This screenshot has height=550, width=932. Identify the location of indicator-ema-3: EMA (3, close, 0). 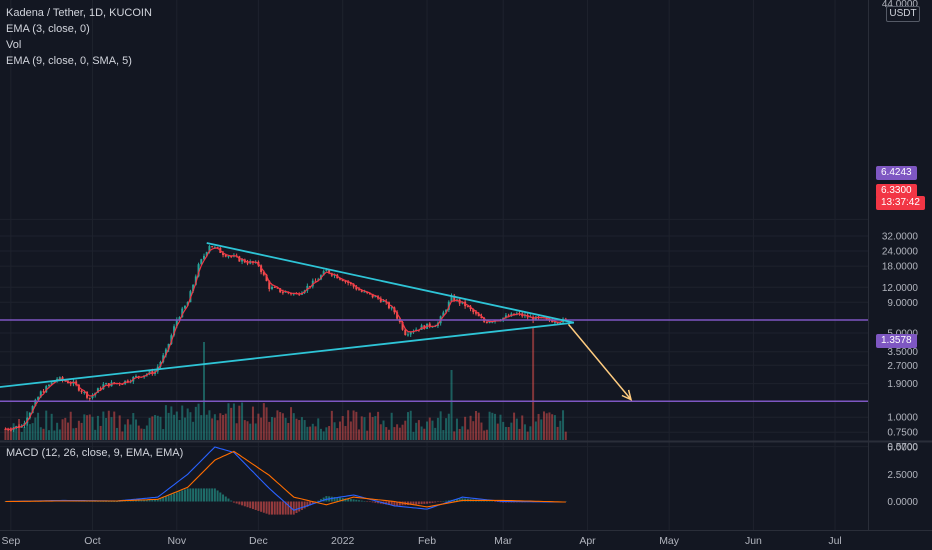
(48, 29).